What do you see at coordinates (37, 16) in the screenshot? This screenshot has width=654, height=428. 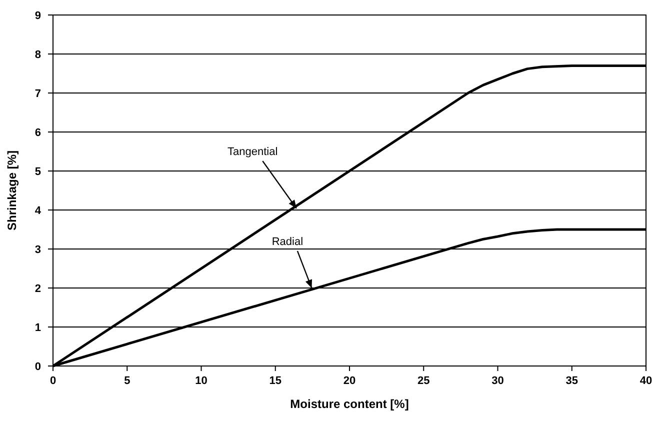 I see `y-tick-label: 9` at bounding box center [37, 16].